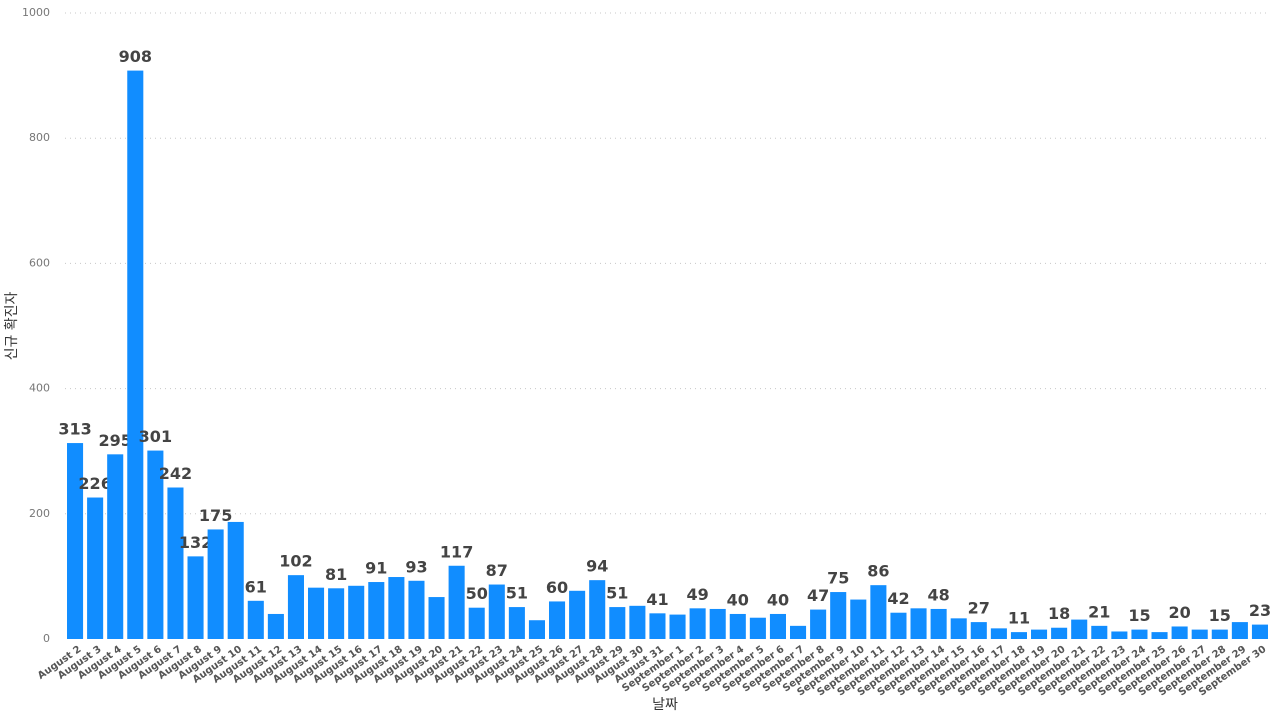 The width and height of the screenshot is (1276, 717). What do you see at coordinates (39, 388) in the screenshot?
I see `y-tick-label: 400` at bounding box center [39, 388].